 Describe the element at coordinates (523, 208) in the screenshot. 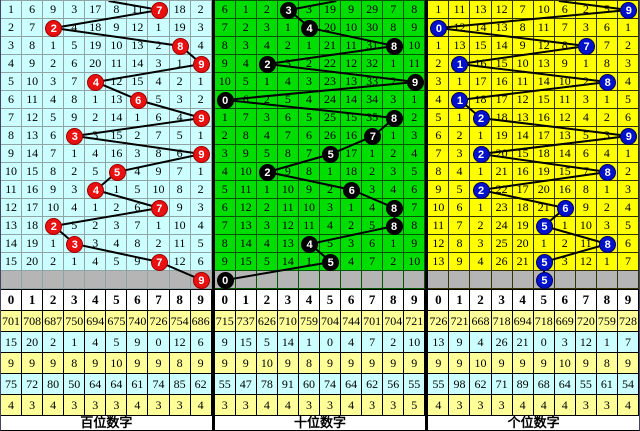

I see `miss-count-cell: 18` at that location.